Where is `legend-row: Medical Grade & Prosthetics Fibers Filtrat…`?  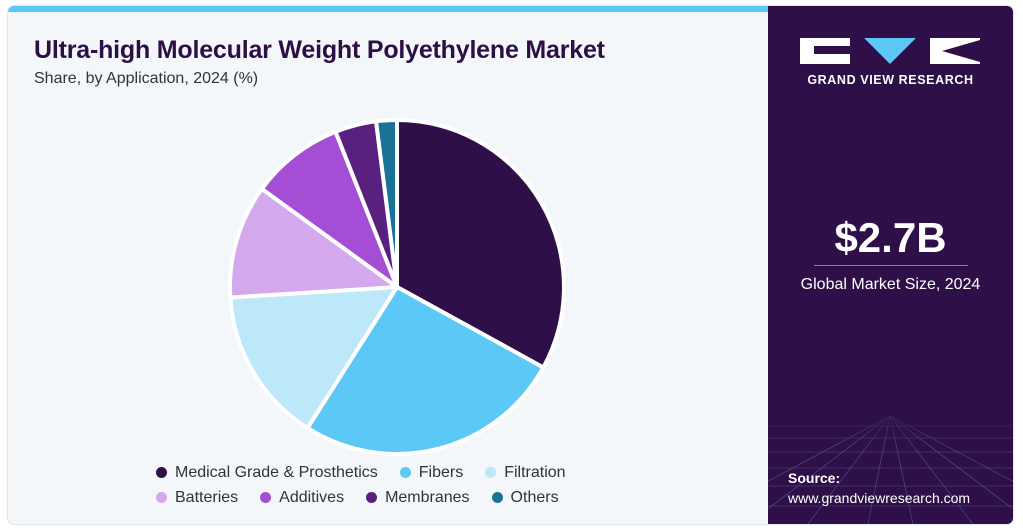
legend-row: Medical Grade & Prosthetics Fibers Filtrat… is located at coordinates (416, 472).